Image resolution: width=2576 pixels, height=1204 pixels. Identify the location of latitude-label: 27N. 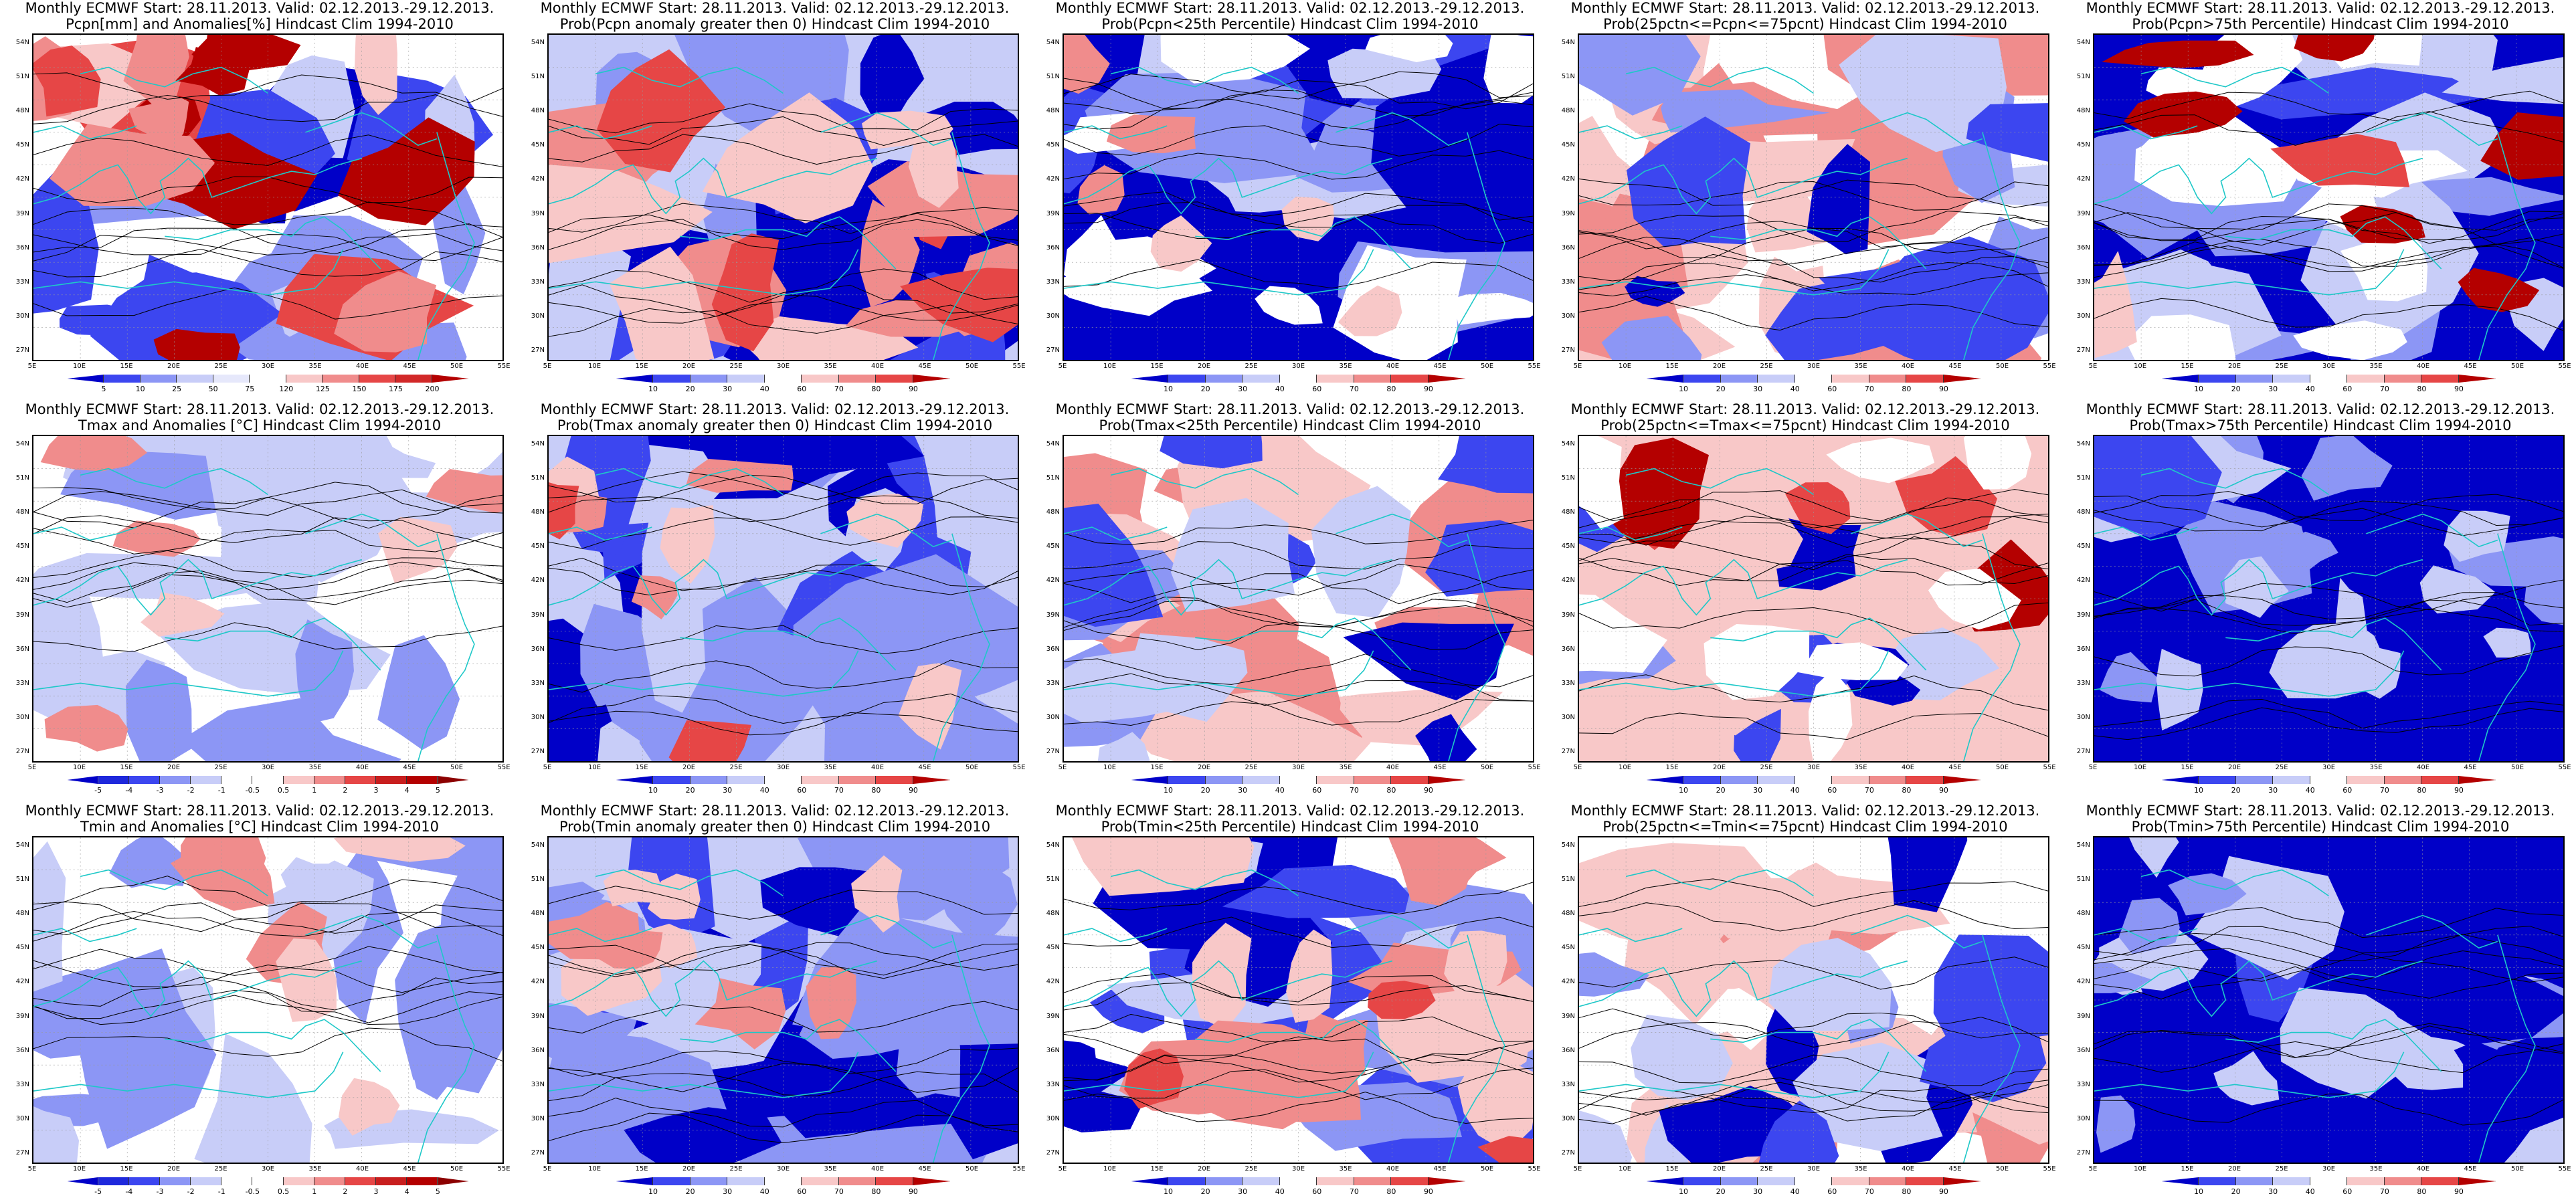
(1568, 1153).